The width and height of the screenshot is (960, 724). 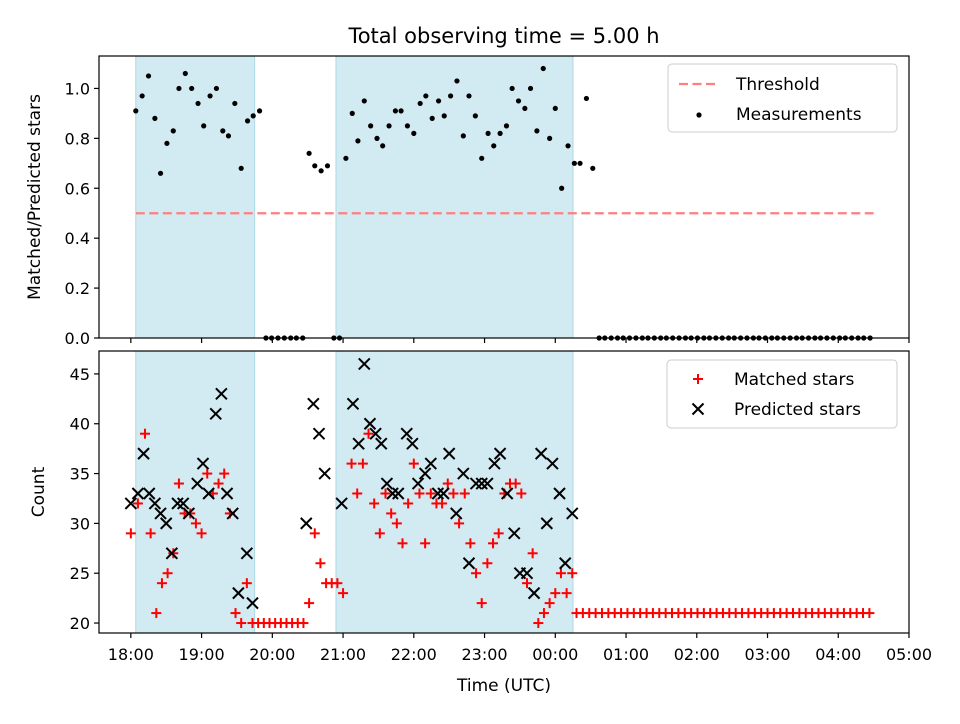 I want to click on y-tick-label: 0.0, so click(x=77, y=338).